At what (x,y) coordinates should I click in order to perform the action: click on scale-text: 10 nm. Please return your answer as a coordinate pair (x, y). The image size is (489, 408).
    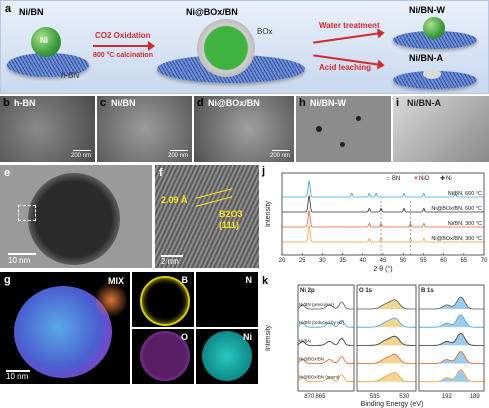
    Looking at the image, I should click on (17, 376).